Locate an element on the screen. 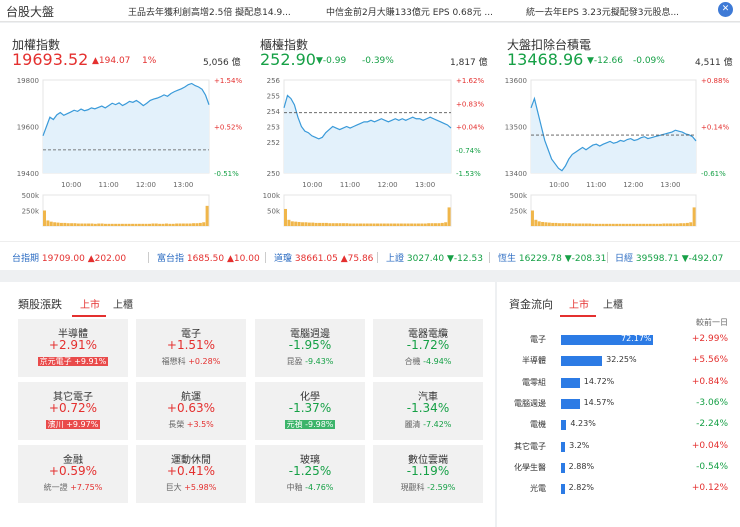 This screenshot has width=740, height=527. top-stock-name: 昆盈 is located at coordinates (294, 361).